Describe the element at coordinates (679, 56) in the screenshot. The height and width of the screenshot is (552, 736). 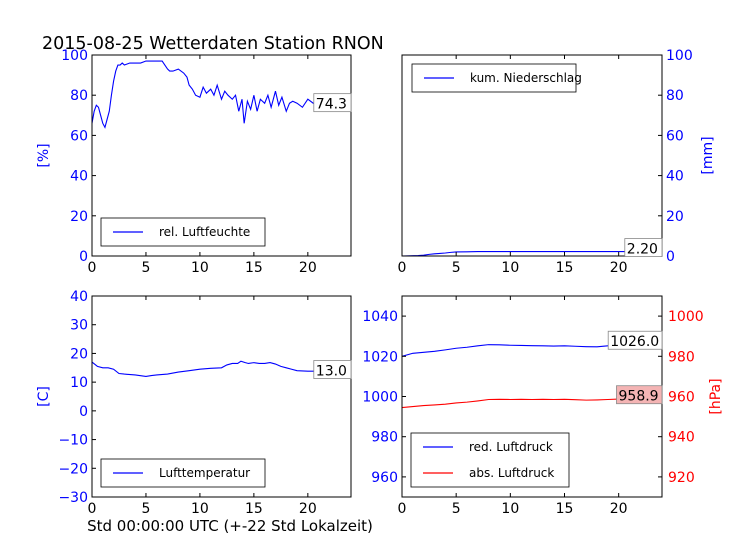
I see `precipitation-ytick-label: 100` at that location.